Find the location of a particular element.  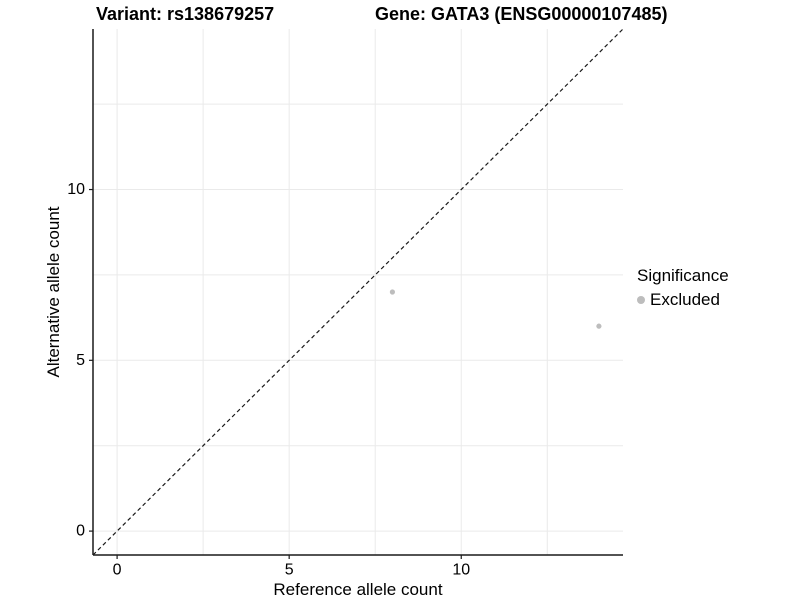

y-tick-label: 0 is located at coordinates (80, 531).